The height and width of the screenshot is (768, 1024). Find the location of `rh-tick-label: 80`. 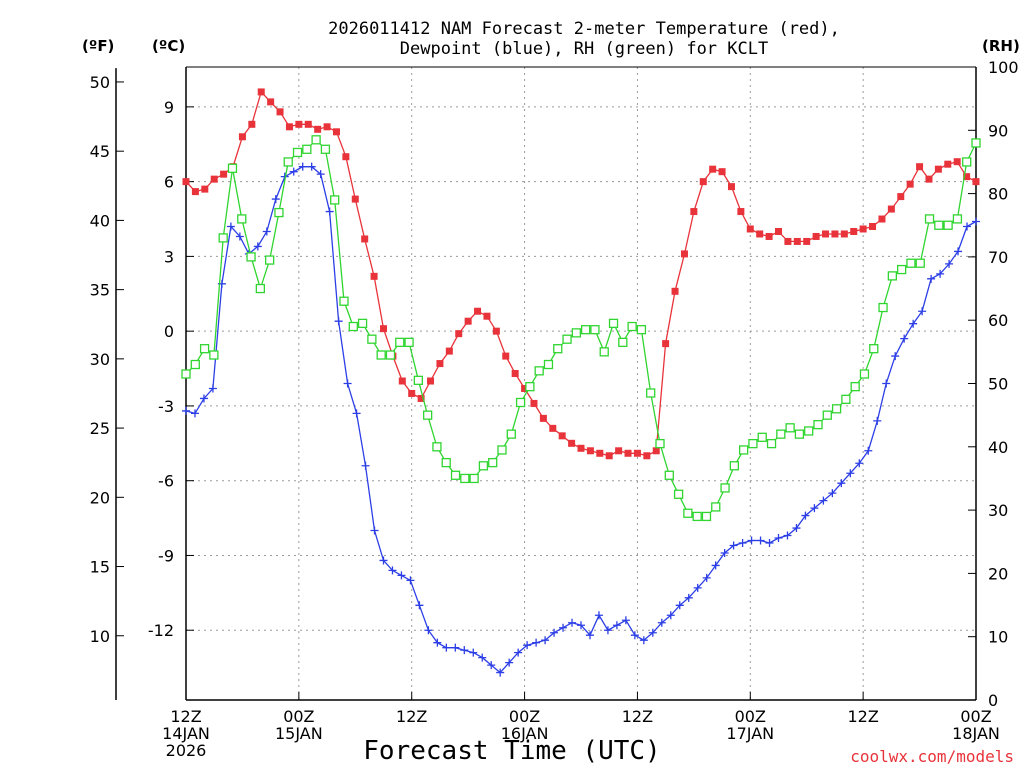

rh-tick-label: 80 is located at coordinates (998, 194).